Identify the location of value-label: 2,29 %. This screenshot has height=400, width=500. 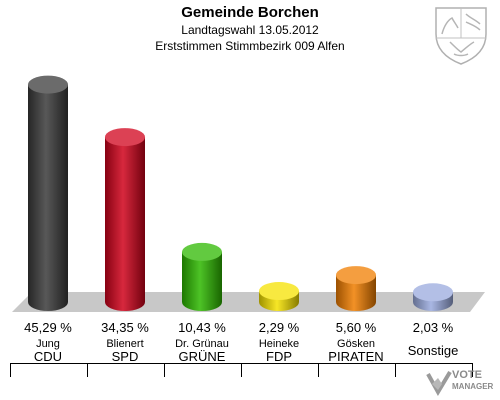
(279, 327).